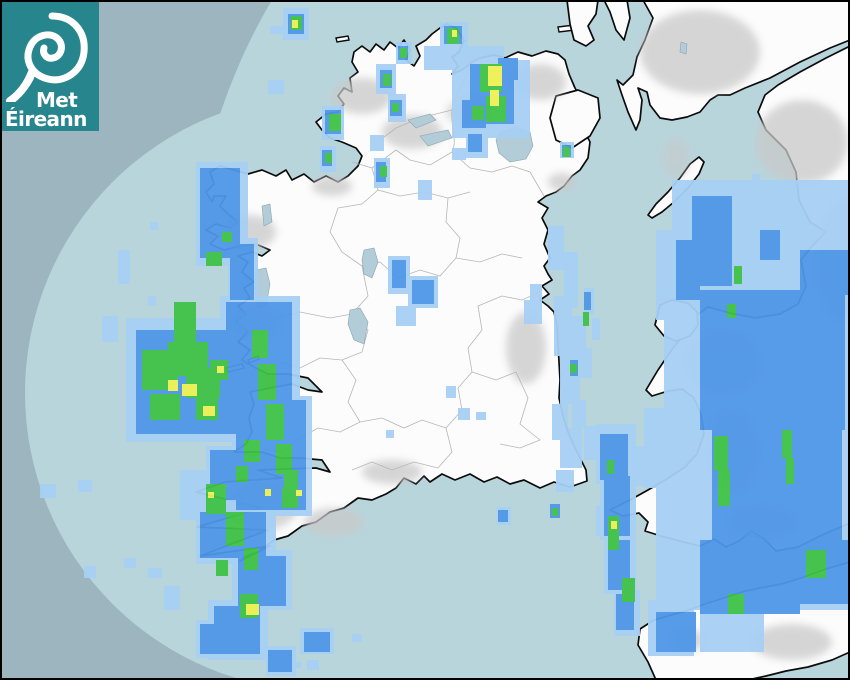 This screenshot has height=680, width=850. What do you see at coordinates (370, 263) in the screenshot?
I see `lough-ree` at bounding box center [370, 263].